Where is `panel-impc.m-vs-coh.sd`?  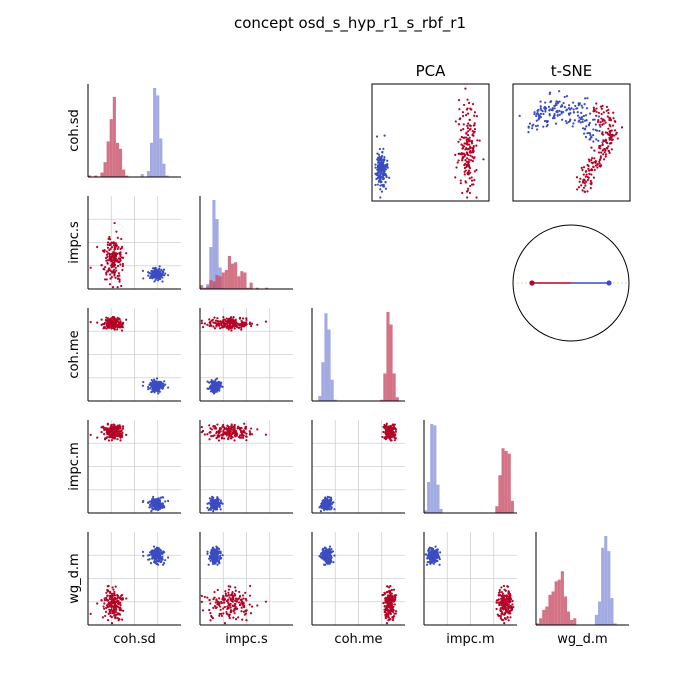 panel-impc.m-vs-coh.sd is located at coordinates (134, 467).